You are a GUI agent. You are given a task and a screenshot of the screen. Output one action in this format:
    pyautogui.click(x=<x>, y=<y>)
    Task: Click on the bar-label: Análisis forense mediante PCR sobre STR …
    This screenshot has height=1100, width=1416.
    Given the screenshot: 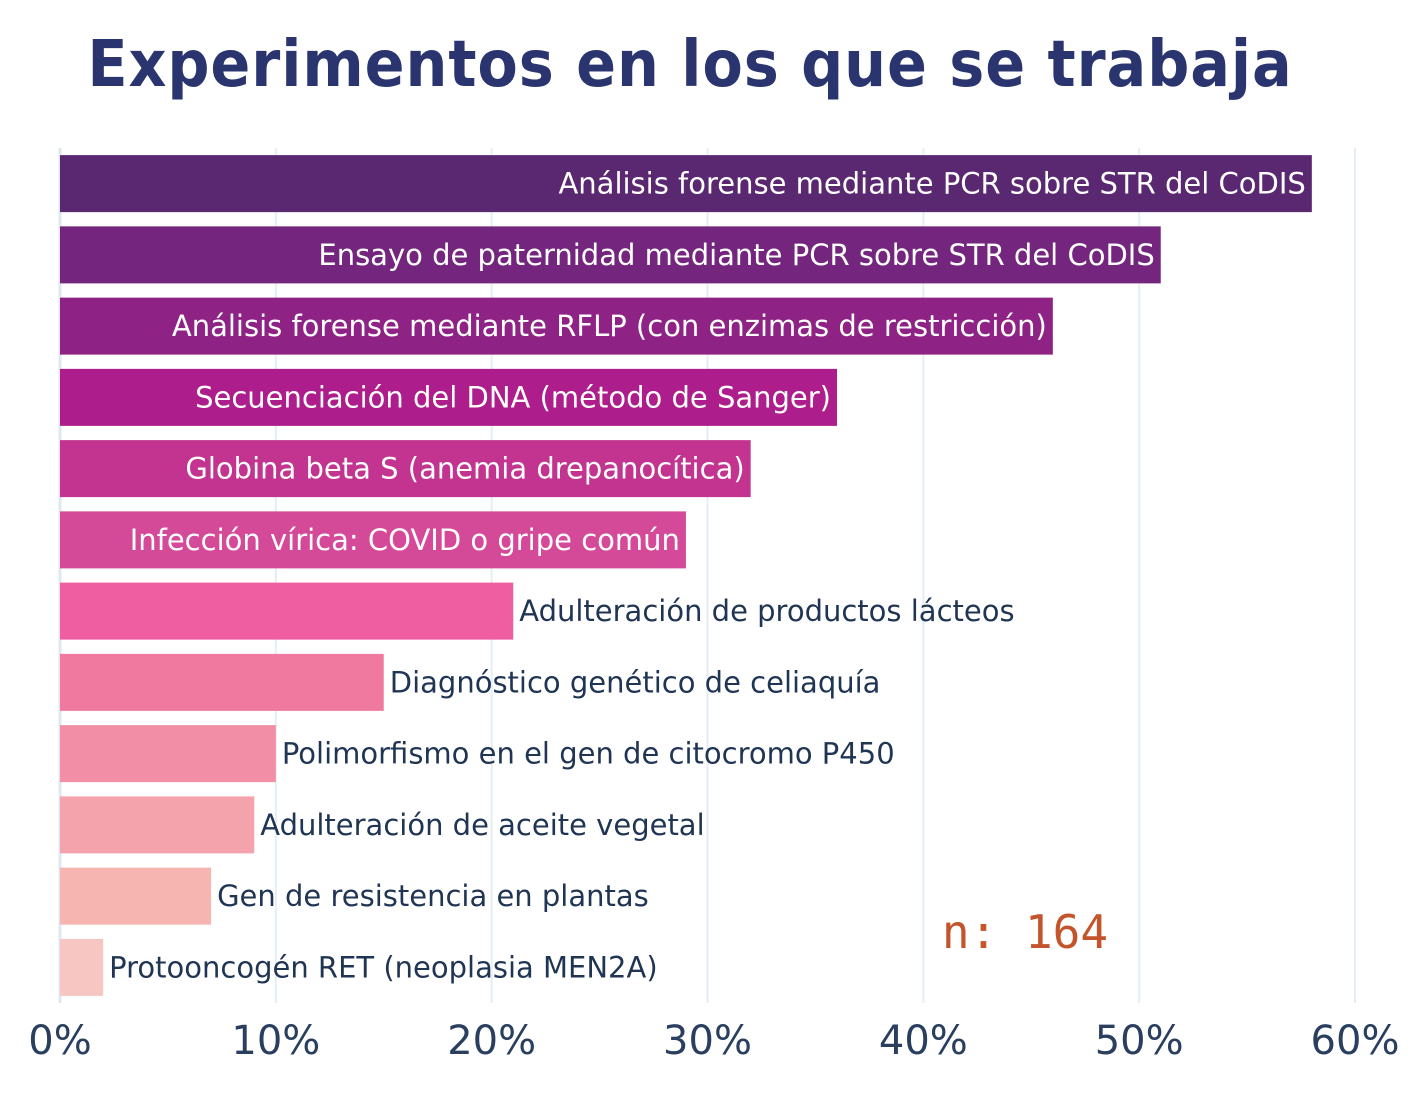 What is the action you would take?
    pyautogui.click(x=931, y=184)
    